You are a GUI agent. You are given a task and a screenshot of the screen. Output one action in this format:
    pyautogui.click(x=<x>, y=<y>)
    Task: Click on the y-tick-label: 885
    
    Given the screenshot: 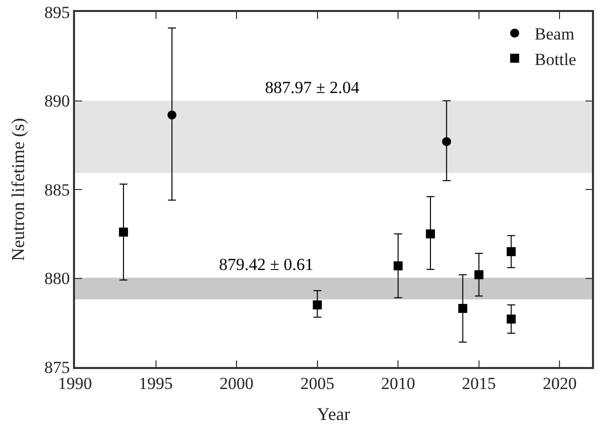 What is the action you would take?
    pyautogui.click(x=57, y=190)
    